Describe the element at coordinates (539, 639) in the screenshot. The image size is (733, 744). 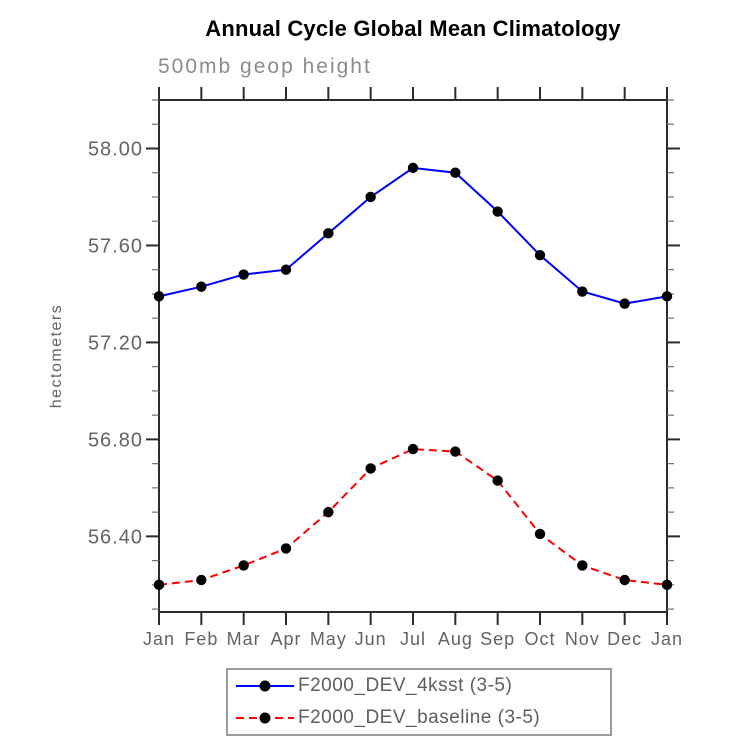
I see `x-tick-label: Oct` at that location.